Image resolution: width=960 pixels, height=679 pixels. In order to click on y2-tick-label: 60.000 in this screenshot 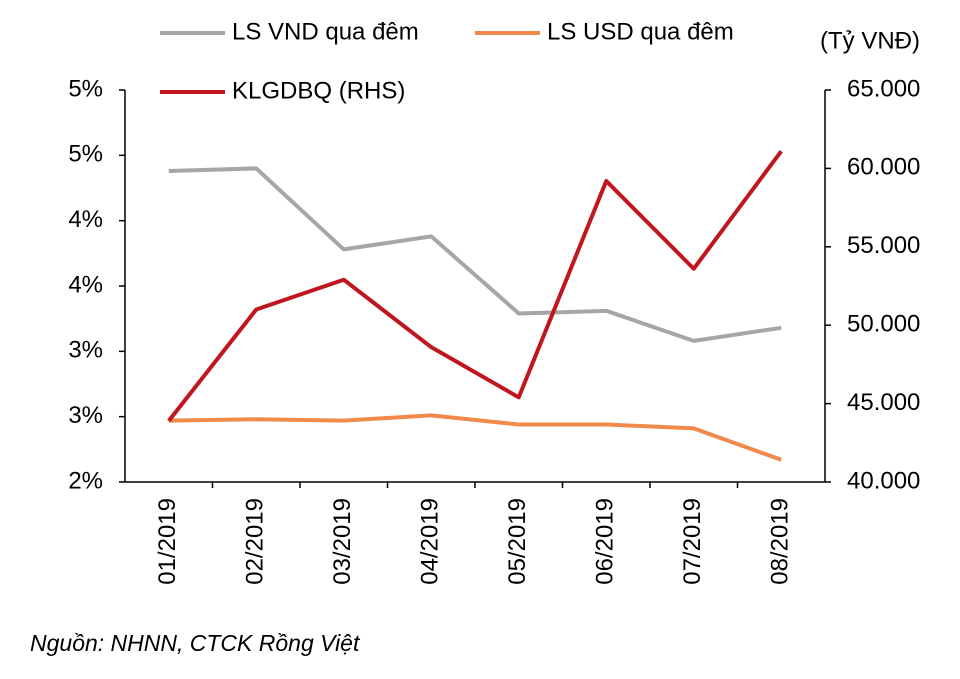, I will do `click(883, 167)`.